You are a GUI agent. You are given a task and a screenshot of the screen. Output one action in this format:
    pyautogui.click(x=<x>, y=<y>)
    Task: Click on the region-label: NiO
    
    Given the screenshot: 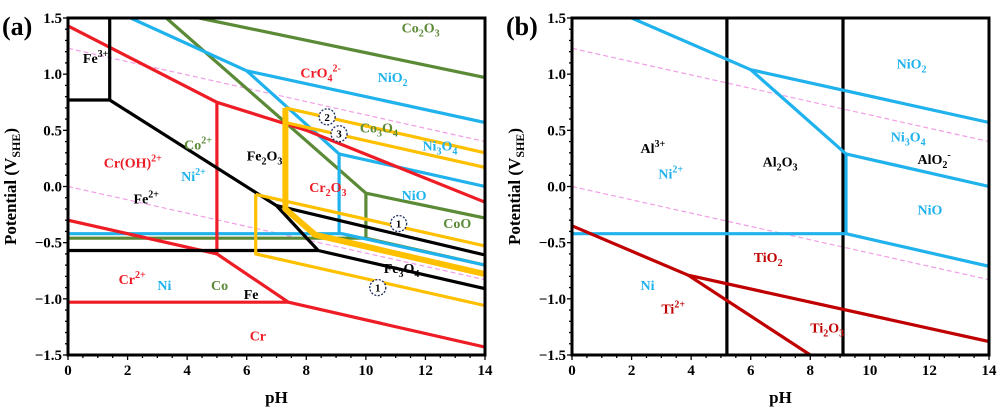 What is the action you would take?
    pyautogui.click(x=930, y=211)
    